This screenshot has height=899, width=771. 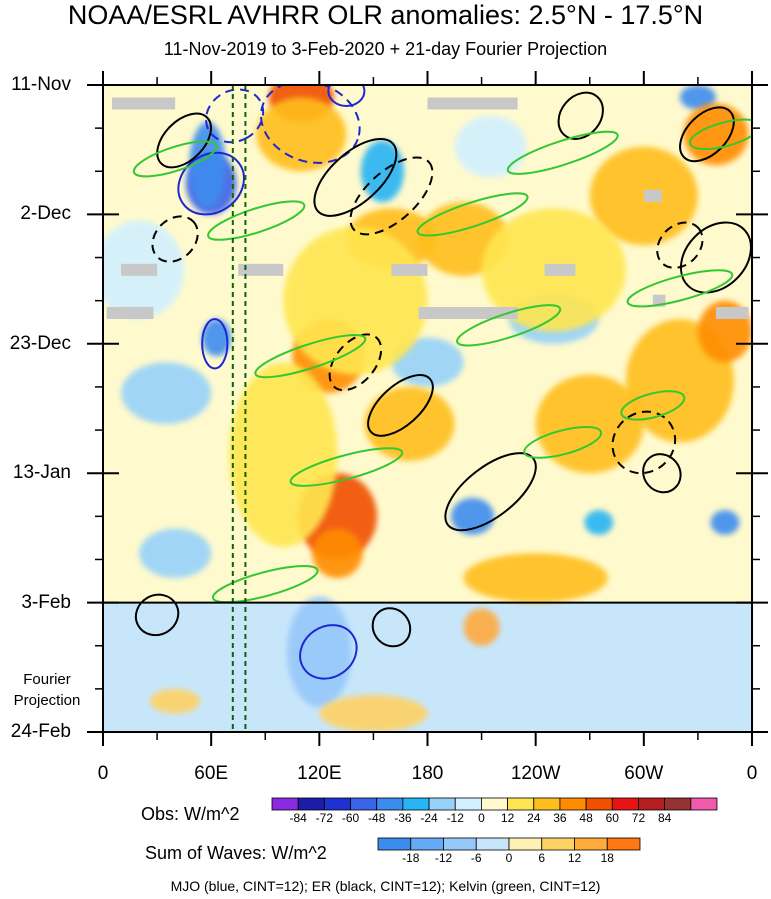 I want to click on colorbar-tick-label: 24, so click(x=534, y=818).